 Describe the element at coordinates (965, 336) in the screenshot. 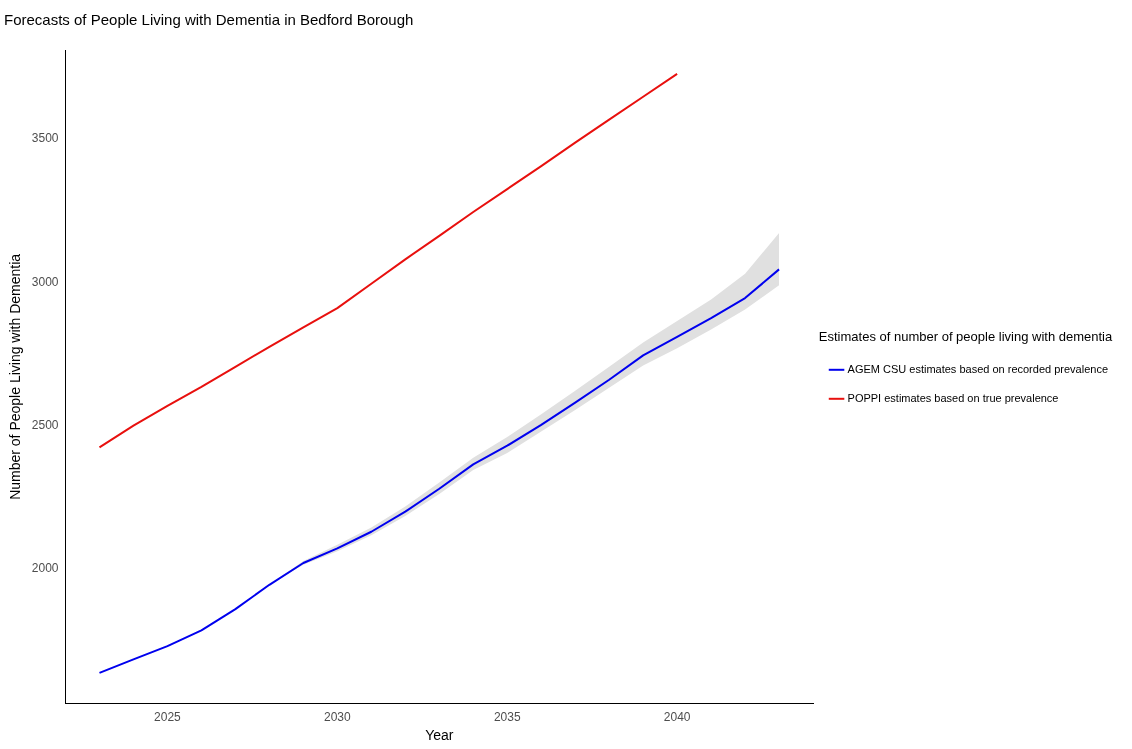

I see `legend-title: Estimates of number of people living with dementia` at that location.